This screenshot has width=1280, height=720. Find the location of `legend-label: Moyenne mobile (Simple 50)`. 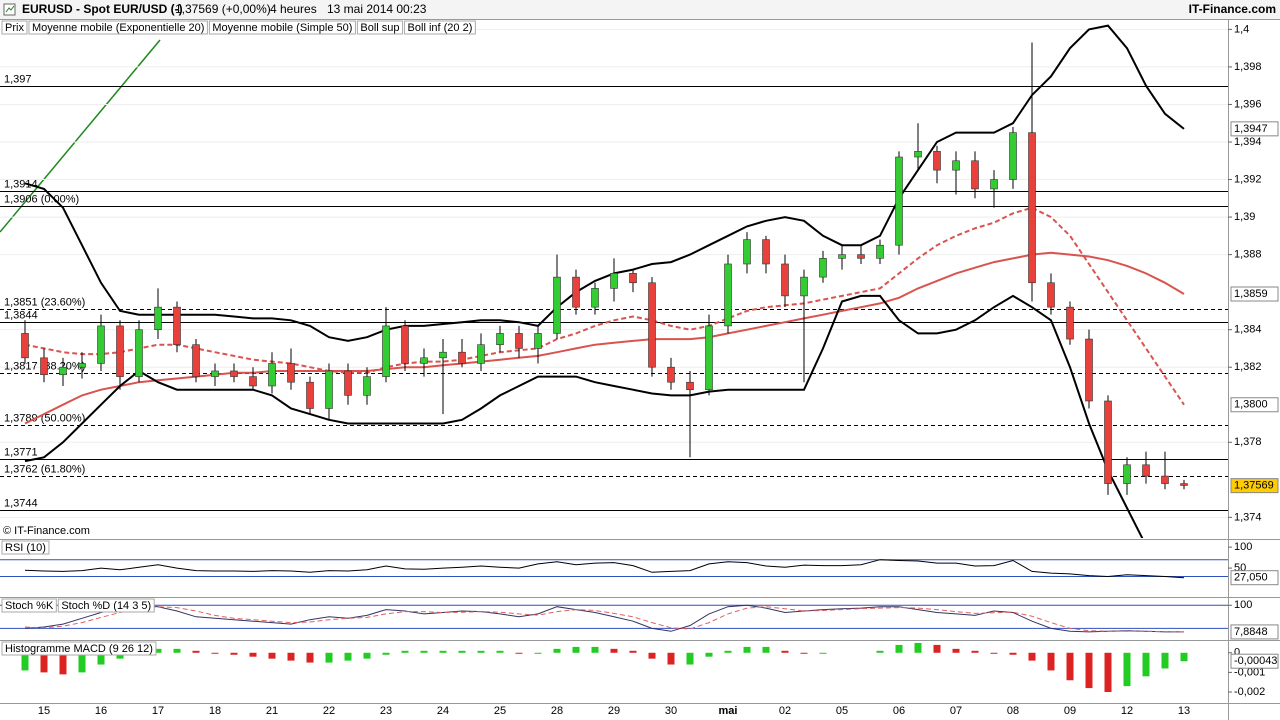

legend-label: Moyenne mobile (Simple 50) is located at coordinates (282, 28).